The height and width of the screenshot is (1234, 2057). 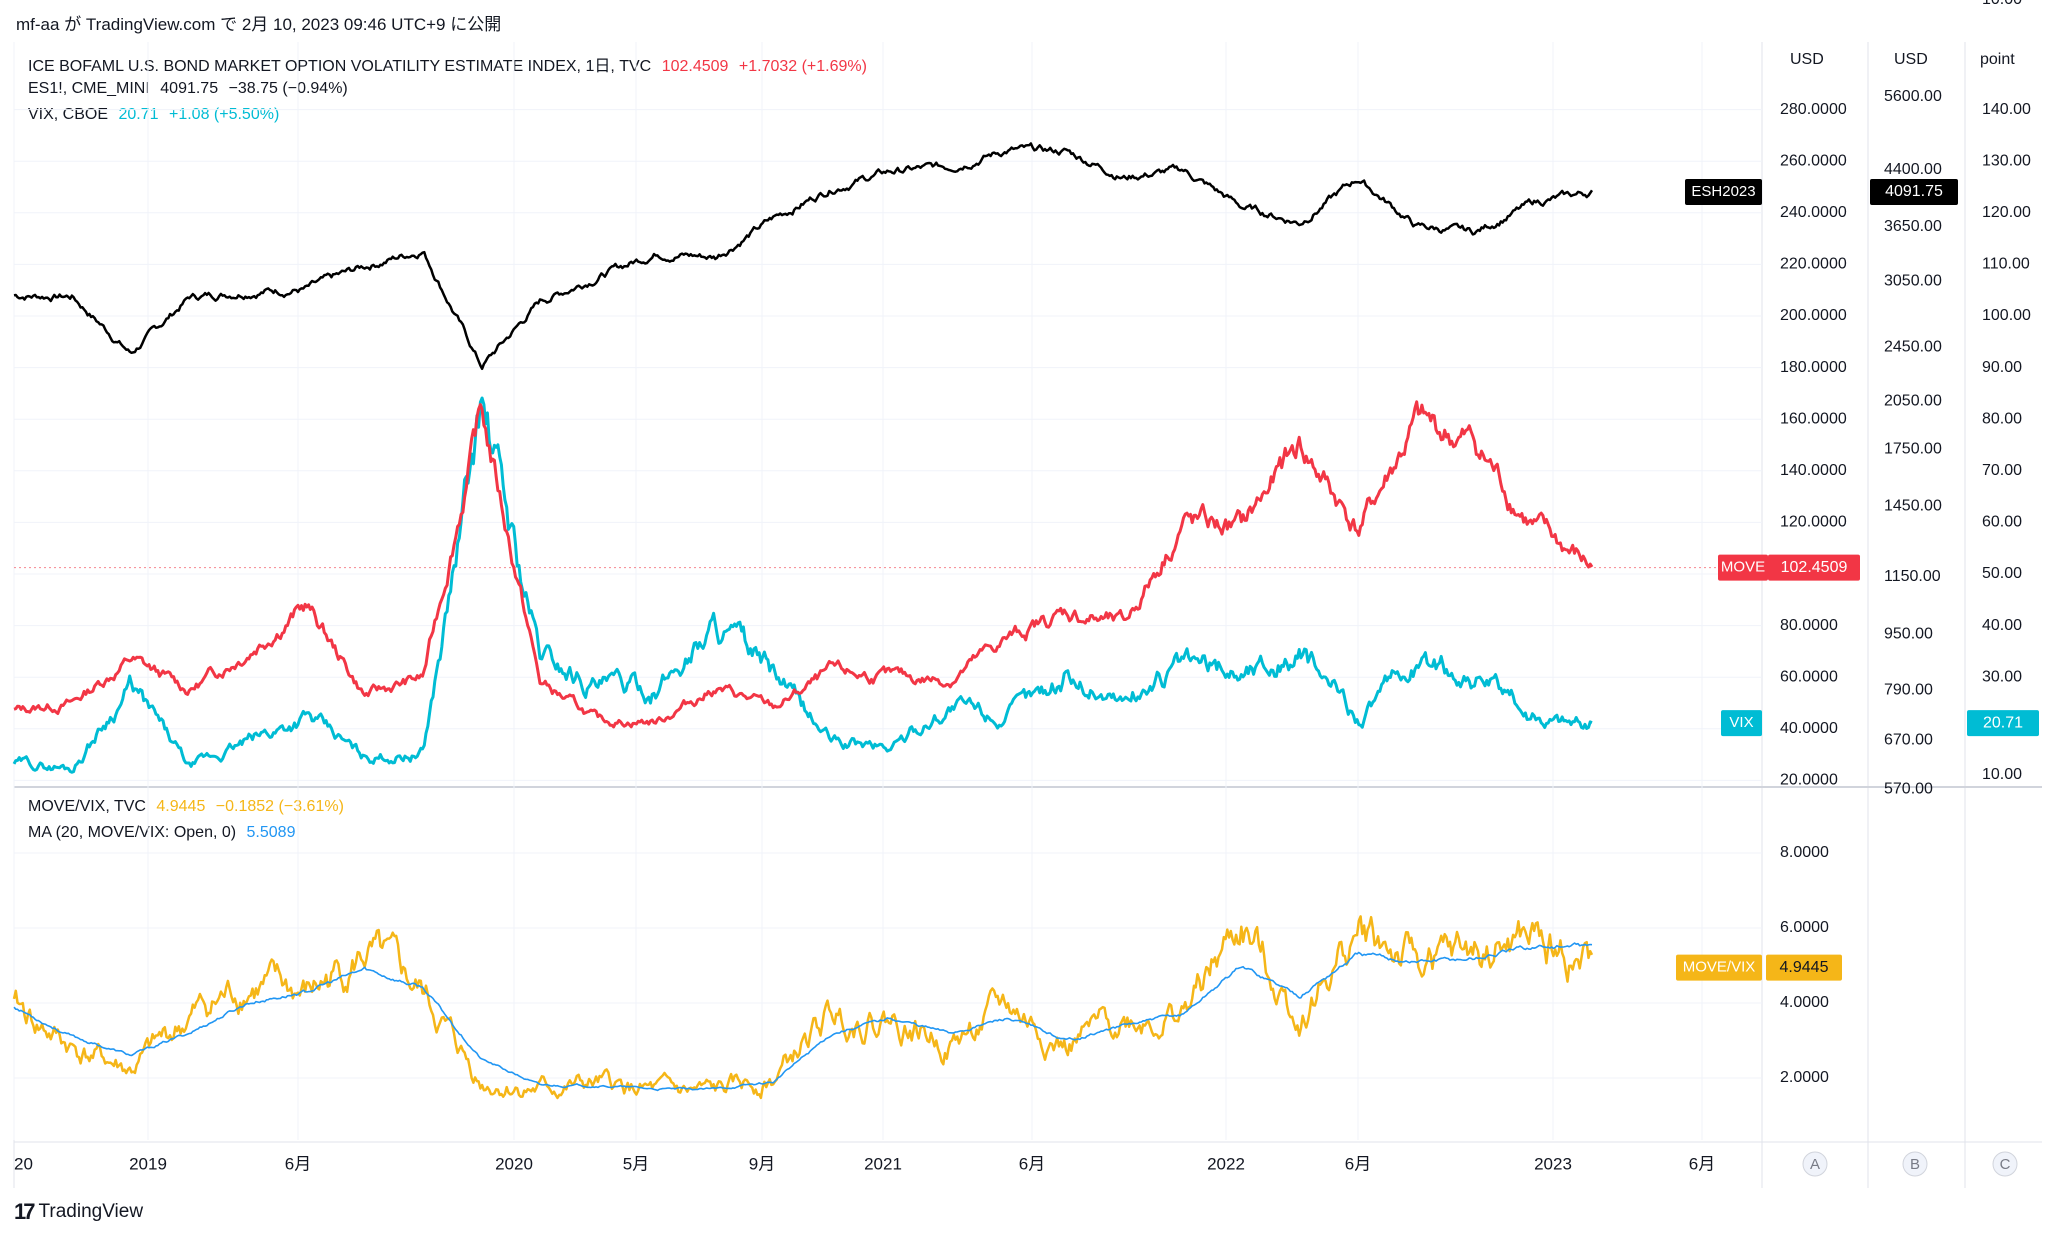 I want to click on scale-c-tick: 130.00, so click(x=2006, y=160).